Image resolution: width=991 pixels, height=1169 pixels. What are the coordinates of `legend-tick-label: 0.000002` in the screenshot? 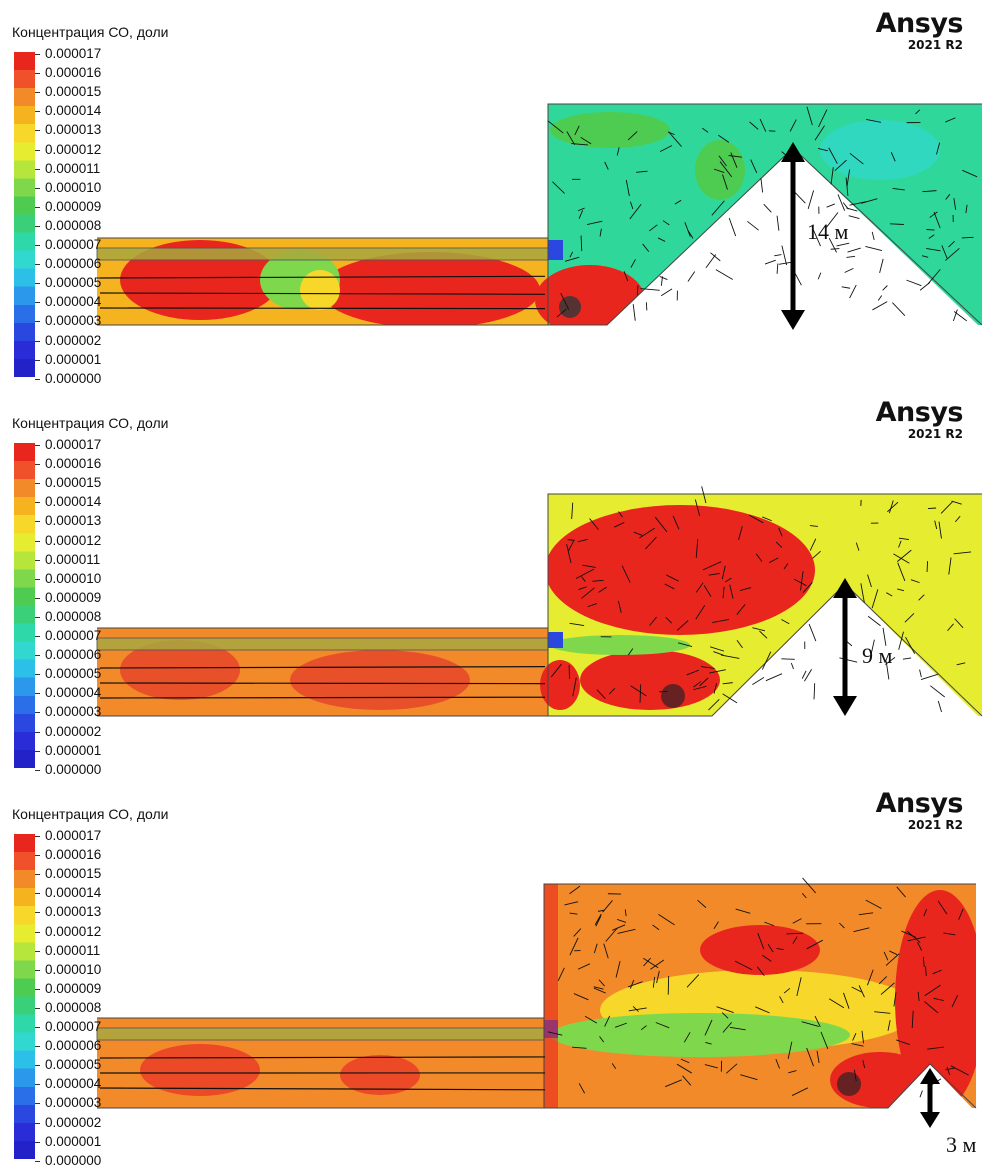 It's located at (73, 1123).